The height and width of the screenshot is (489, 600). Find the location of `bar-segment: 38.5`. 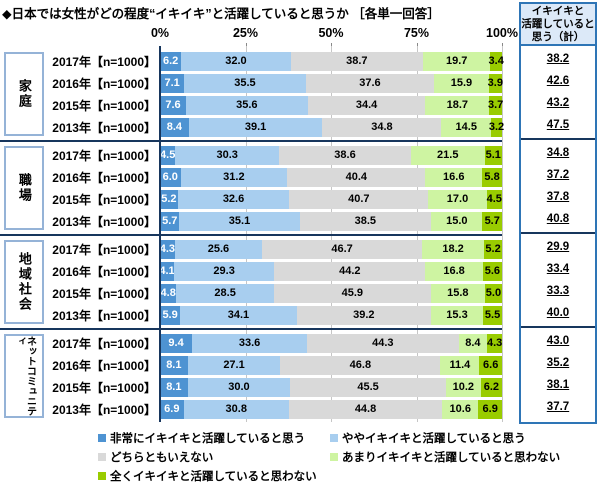

bar-segment: 38.5 is located at coordinates (365, 221).